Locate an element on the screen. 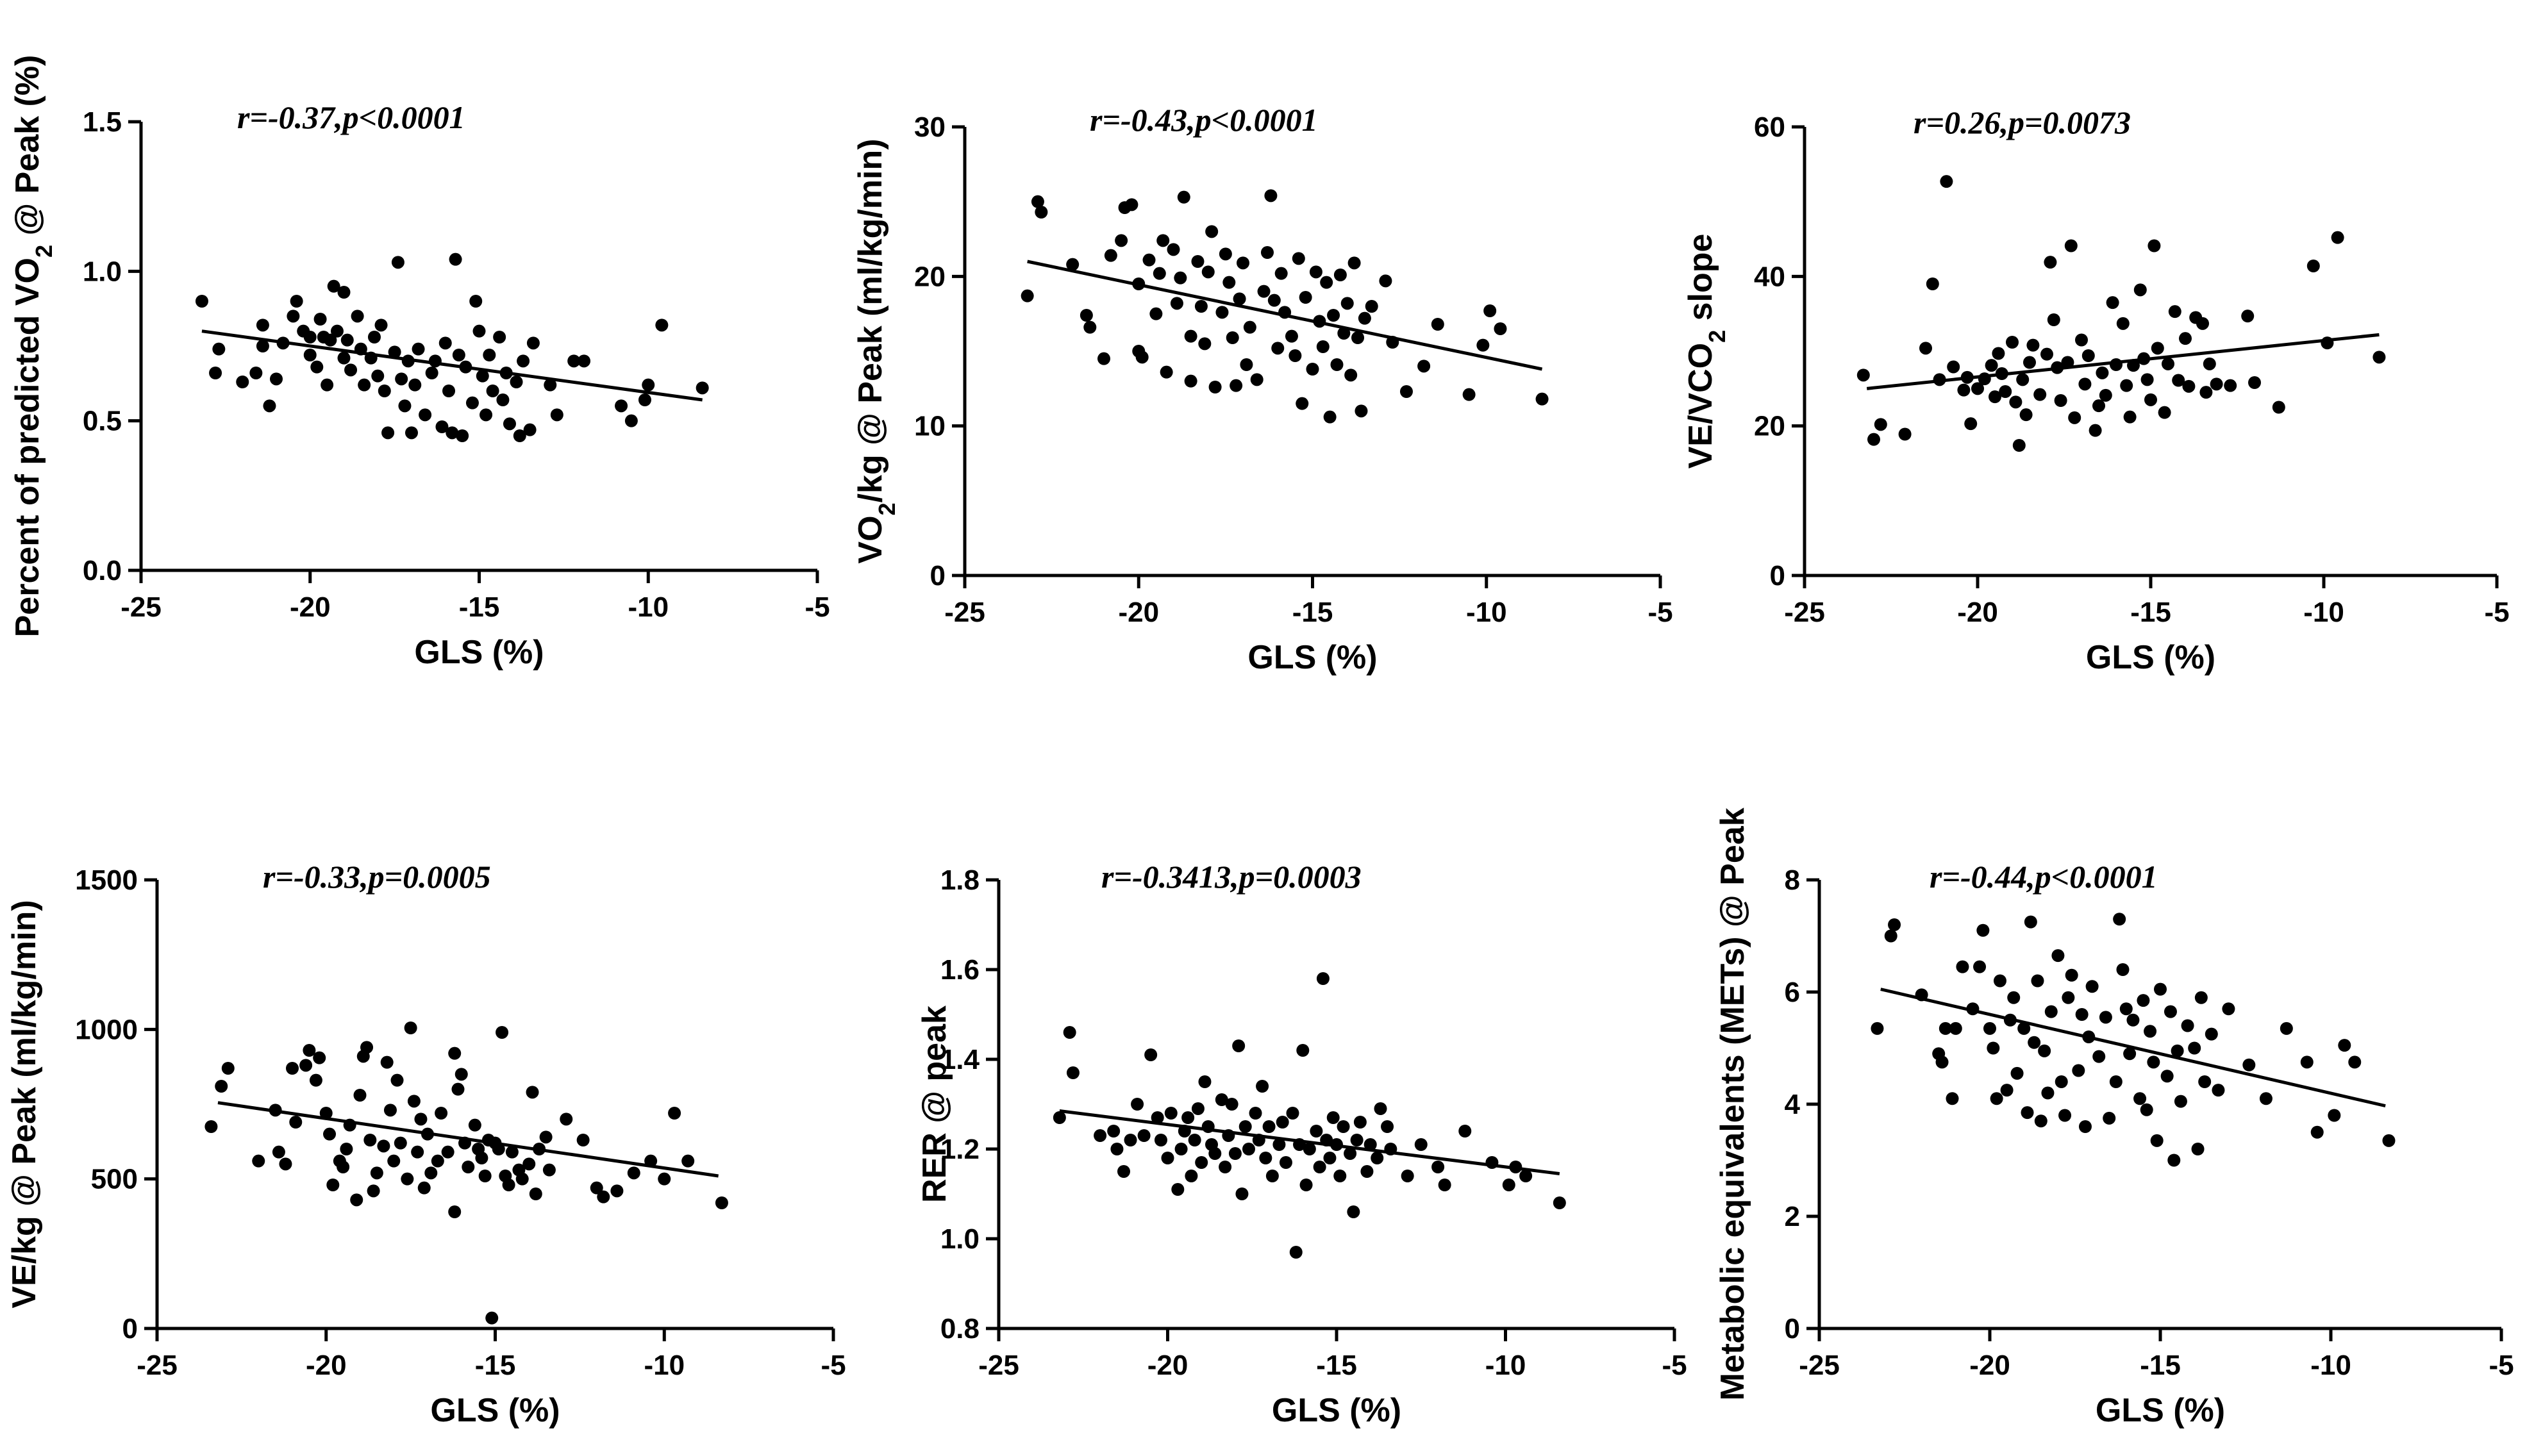 Image resolution: width=2527 pixels, height=1456 pixels. x-tick-label: -15 is located at coordinates (479, 607).